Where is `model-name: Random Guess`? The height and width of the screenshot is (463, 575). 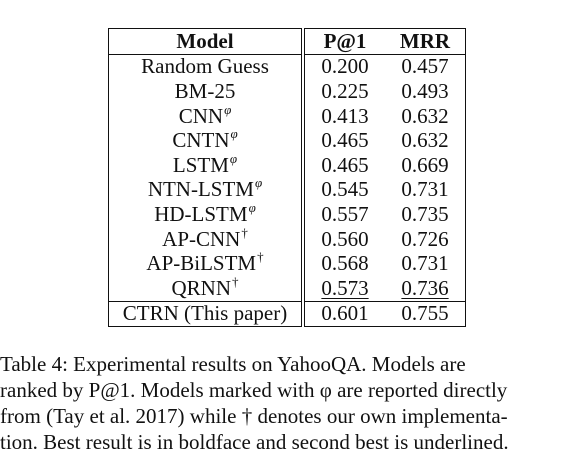 model-name: Random Guess is located at coordinates (205, 66).